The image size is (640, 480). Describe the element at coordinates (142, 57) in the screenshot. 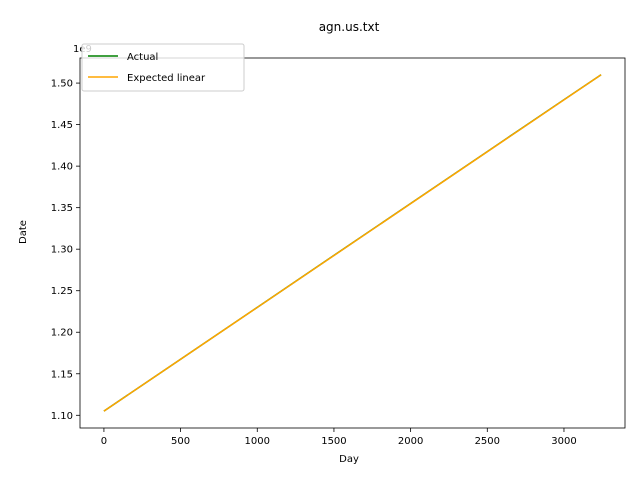

I see `legend-label: Actual` at that location.